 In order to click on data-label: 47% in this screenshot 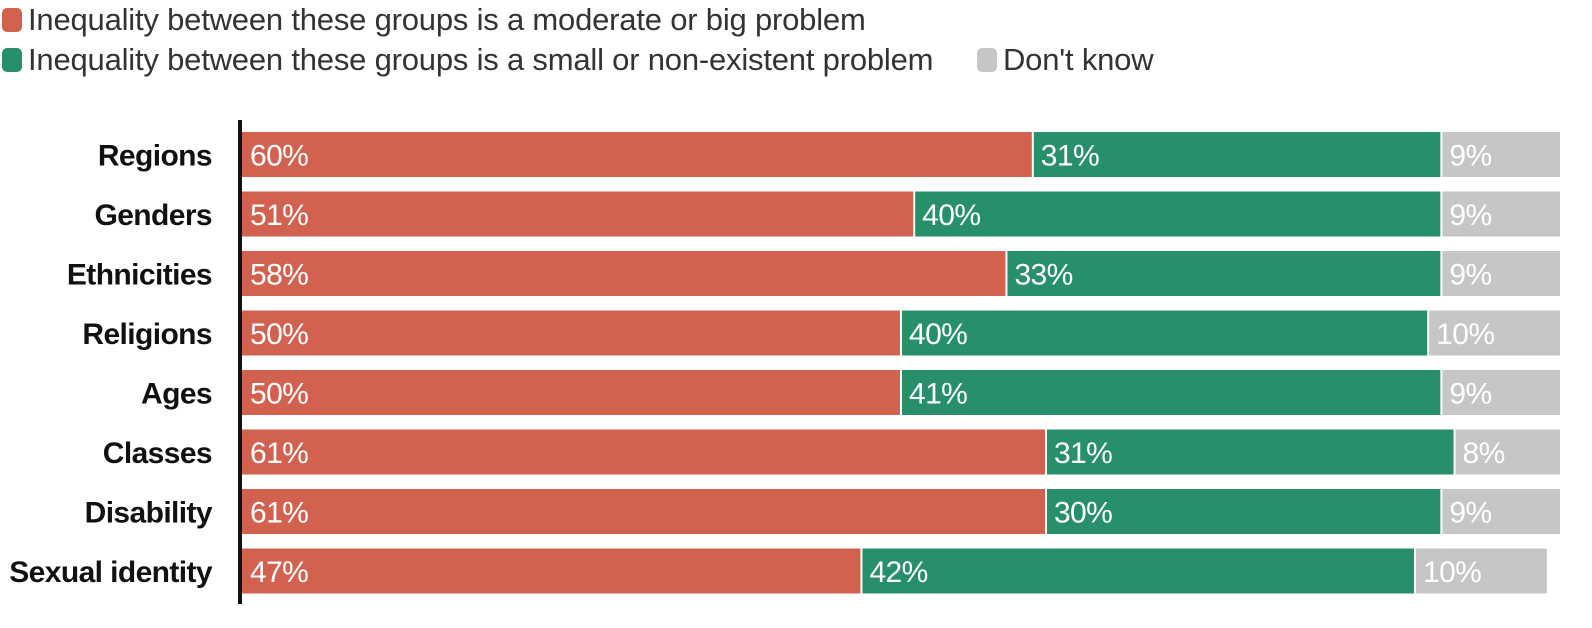, I will do `click(279, 572)`.